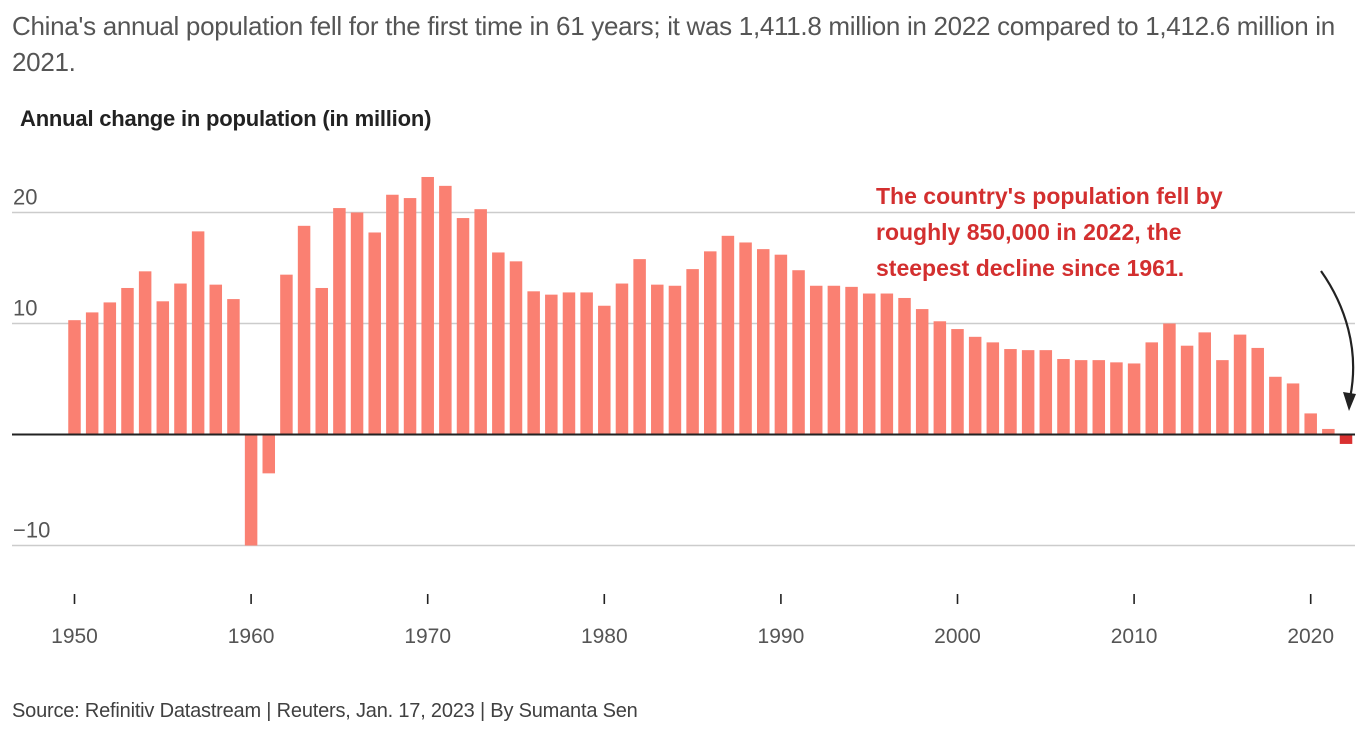 The height and width of the screenshot is (733, 1369). What do you see at coordinates (216, 359) in the screenshot?
I see `bar-1958` at bounding box center [216, 359].